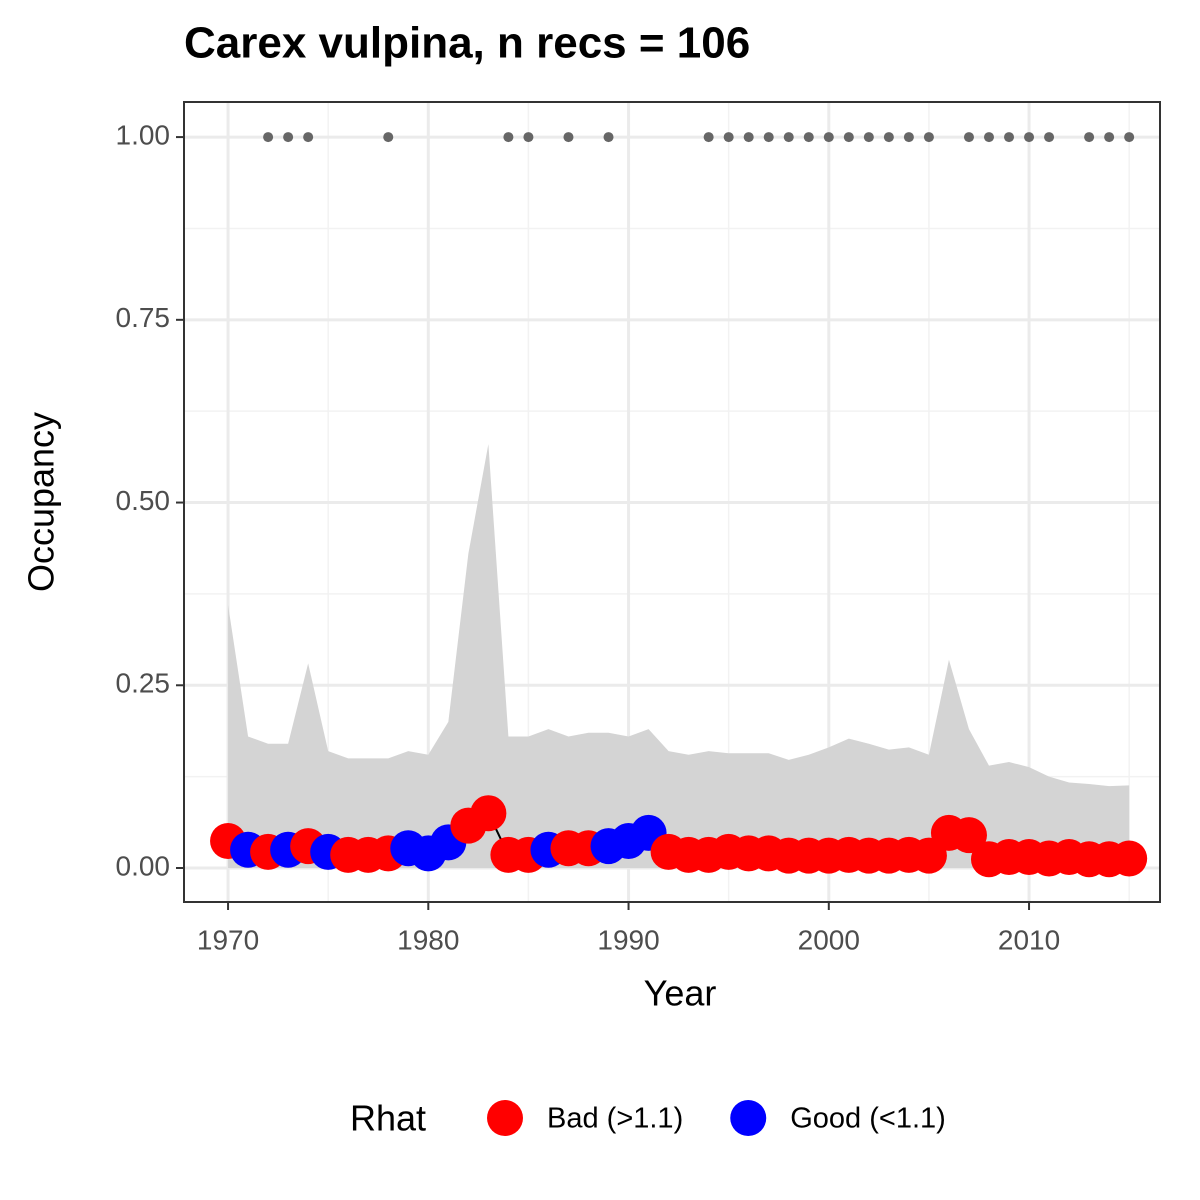 This screenshot has height=1200, width=1200. Describe the element at coordinates (143, 683) in the screenshot. I see `y-tick-label: 0.25` at that location.